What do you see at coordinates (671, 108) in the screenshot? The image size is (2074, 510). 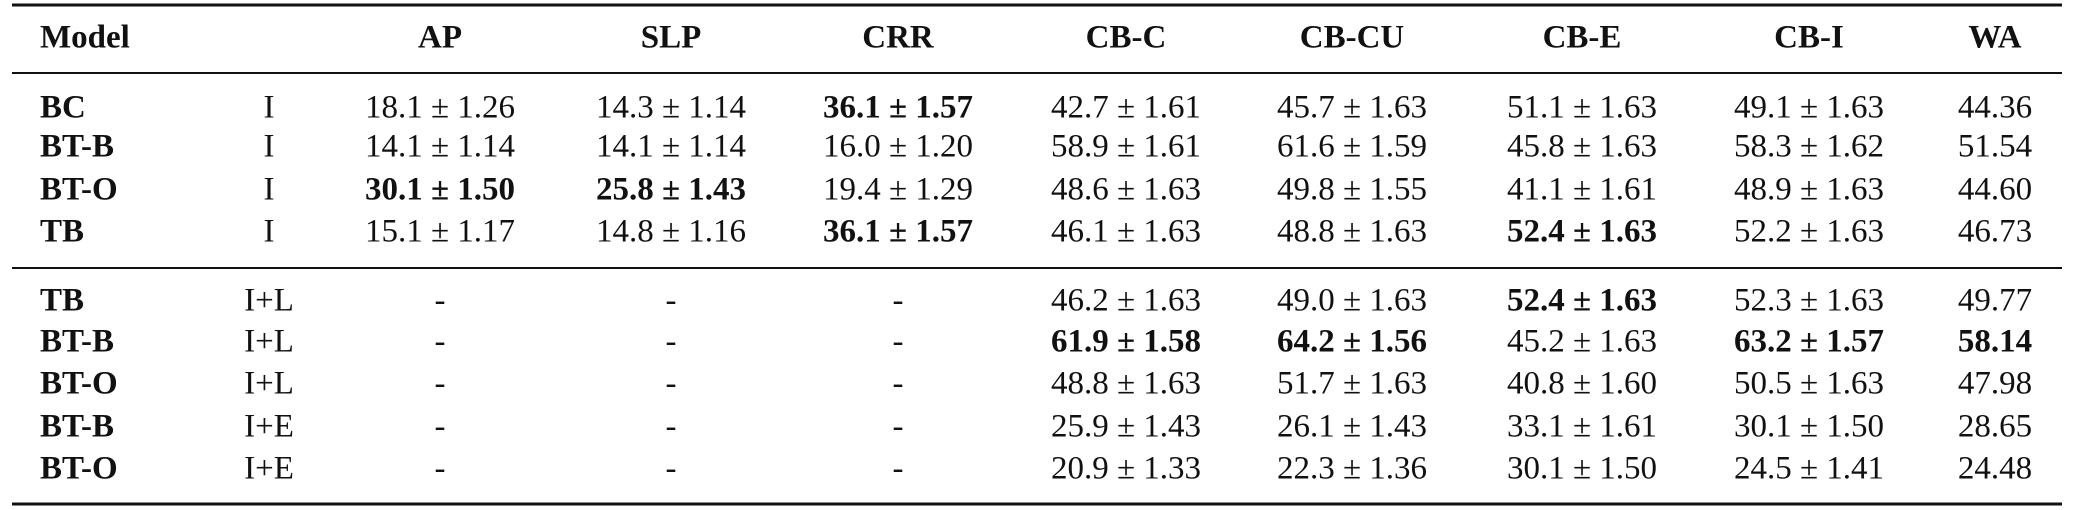 I see `table-cell: 14.3 ± 1.14` at bounding box center [671, 108].